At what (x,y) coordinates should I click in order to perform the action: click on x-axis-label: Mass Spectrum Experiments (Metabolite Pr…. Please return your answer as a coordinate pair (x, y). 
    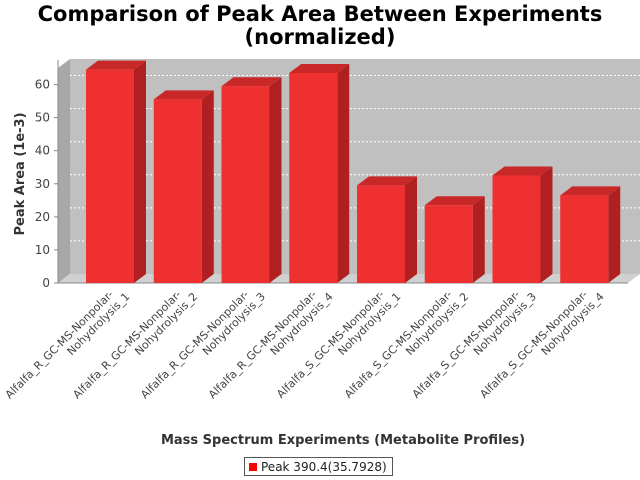
    Looking at the image, I should click on (343, 440).